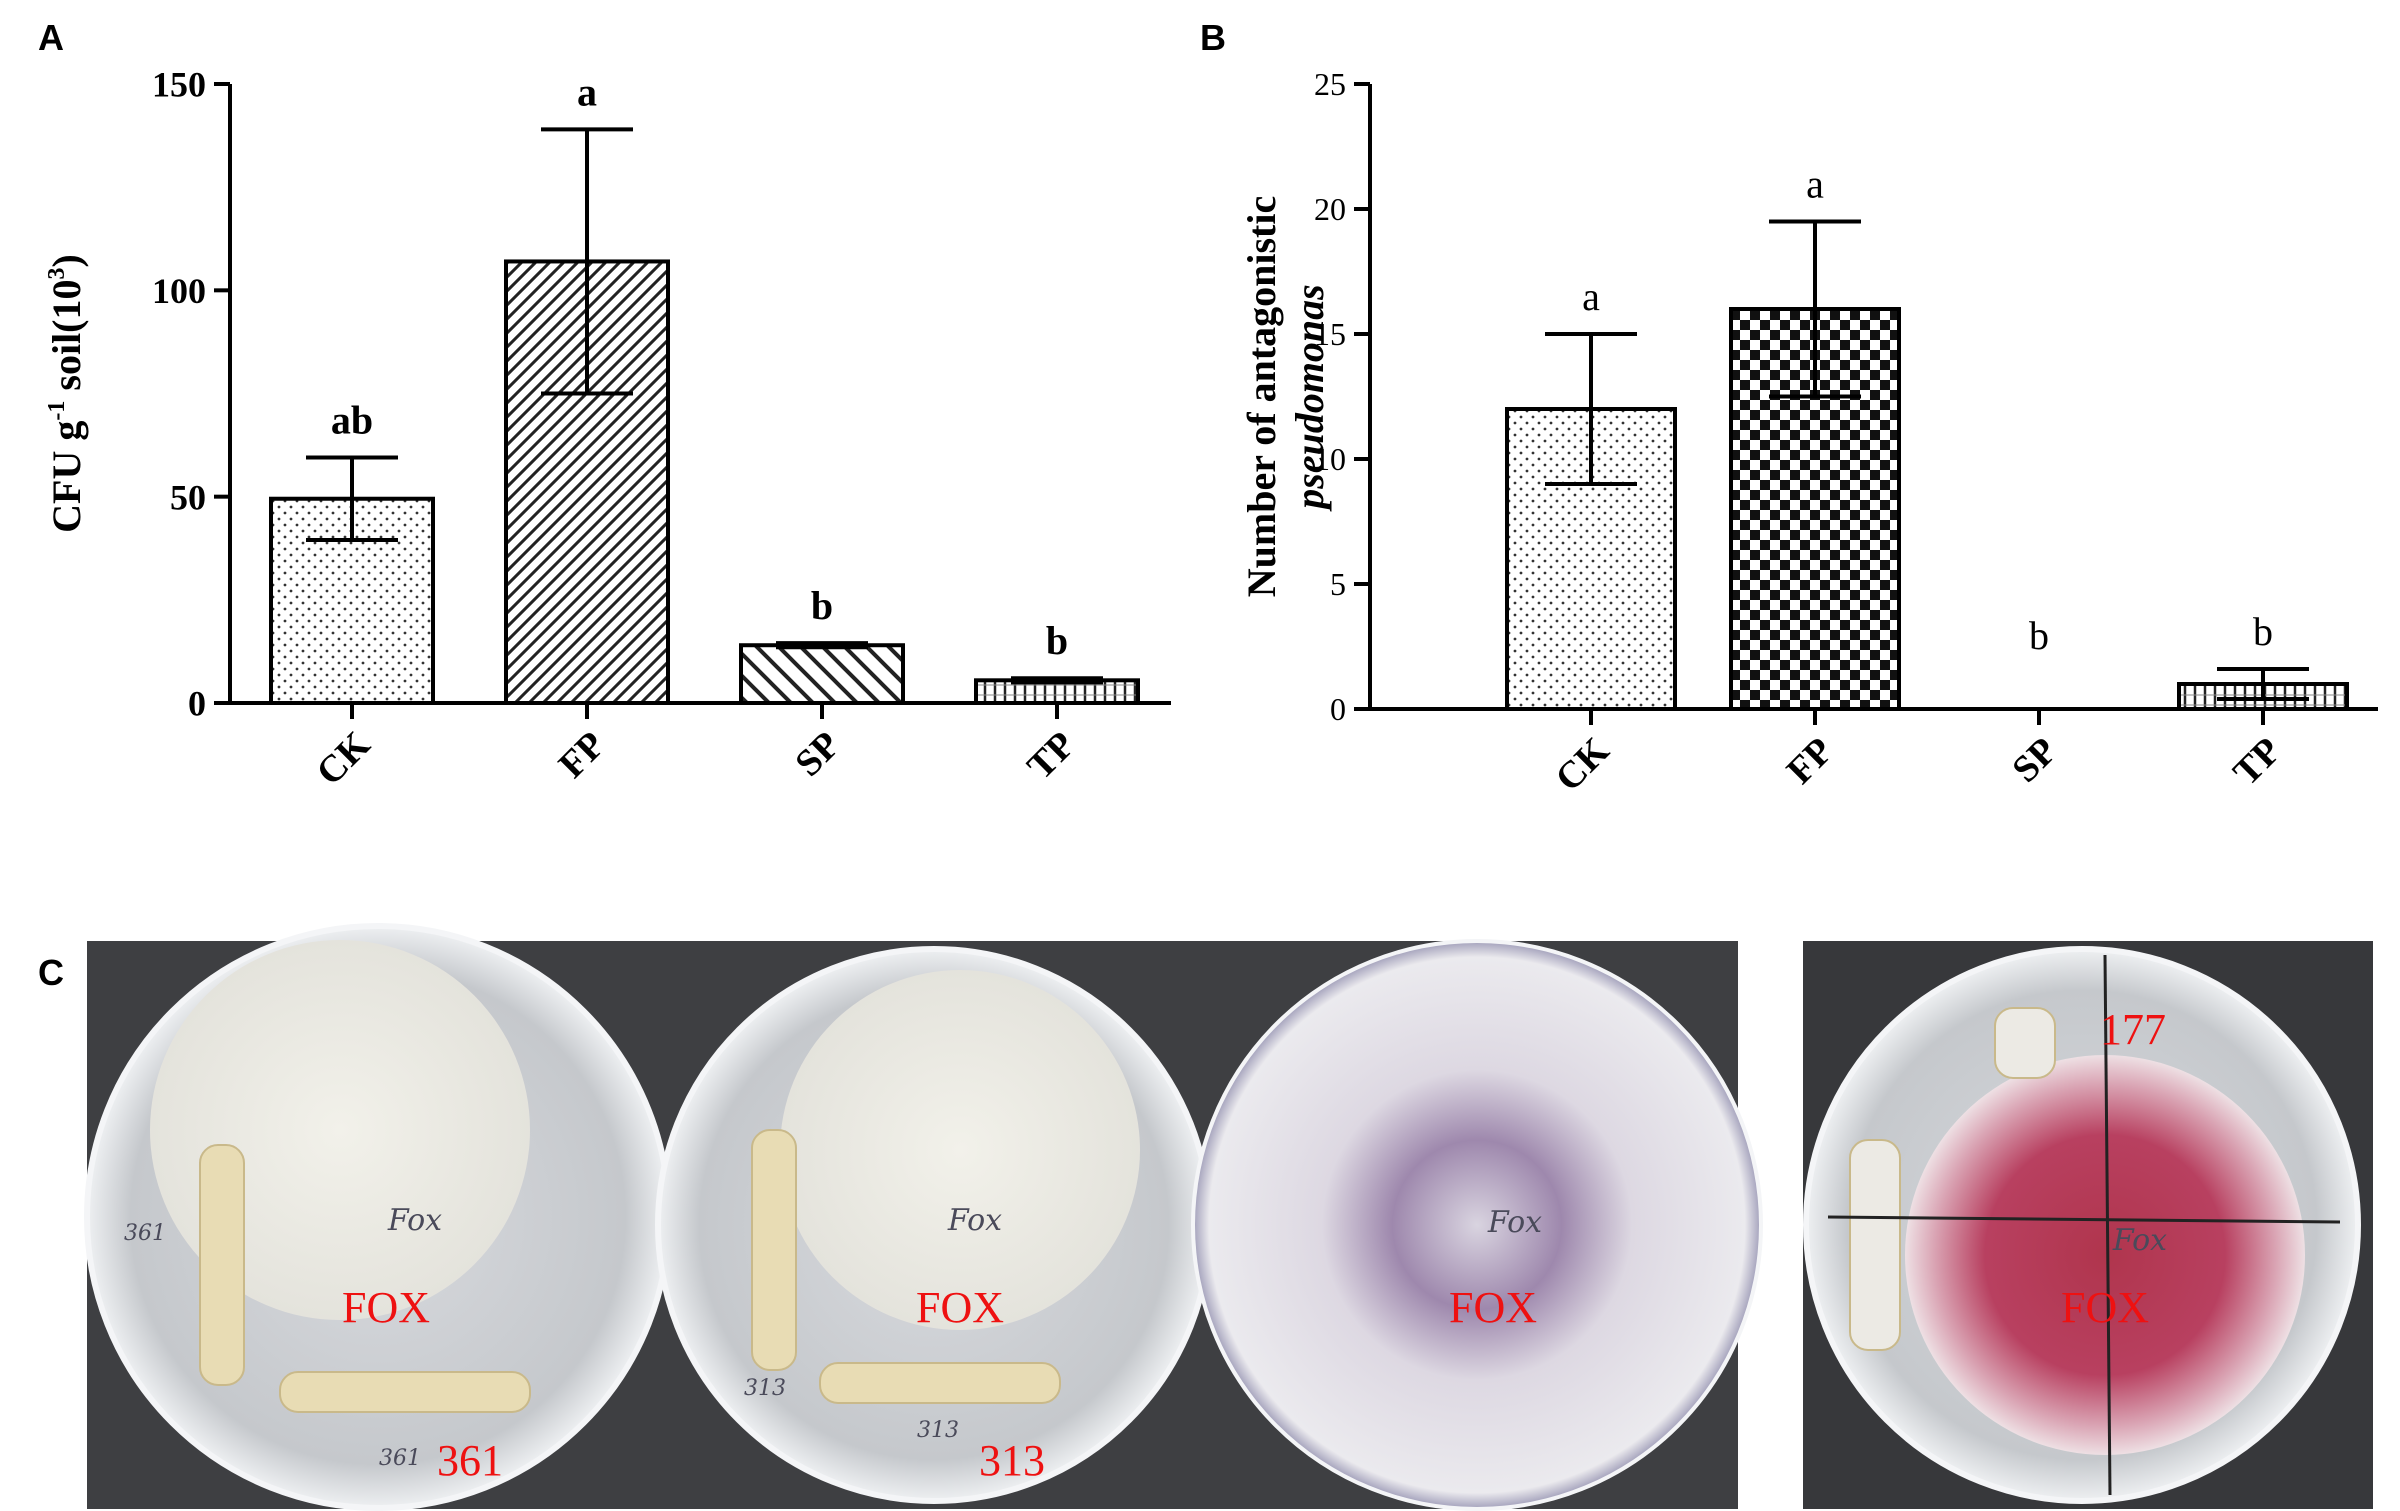  Describe the element at coordinates (66, 477) in the screenshot. I see `y-axis-label-part: CFU g` at that location.